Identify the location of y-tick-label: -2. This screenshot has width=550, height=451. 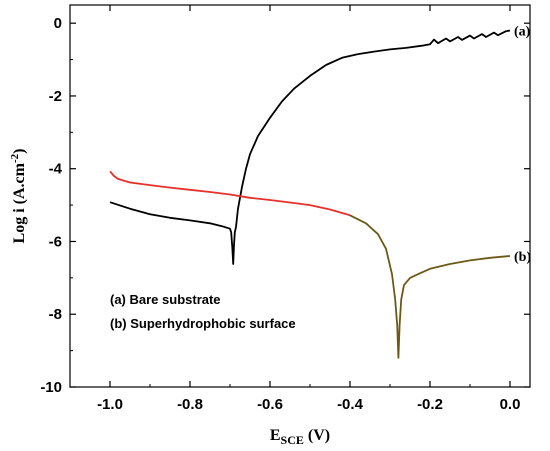
(55, 96).